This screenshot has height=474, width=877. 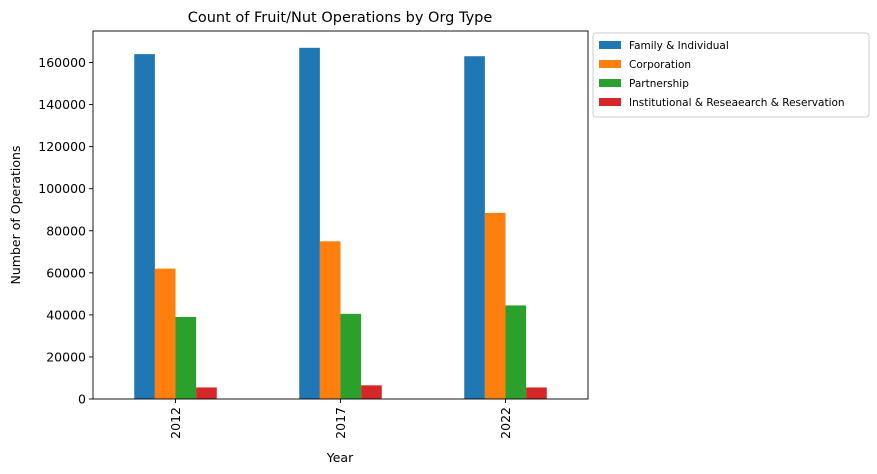 I want to click on x-tick-label-2017: 2017, so click(x=340, y=423).